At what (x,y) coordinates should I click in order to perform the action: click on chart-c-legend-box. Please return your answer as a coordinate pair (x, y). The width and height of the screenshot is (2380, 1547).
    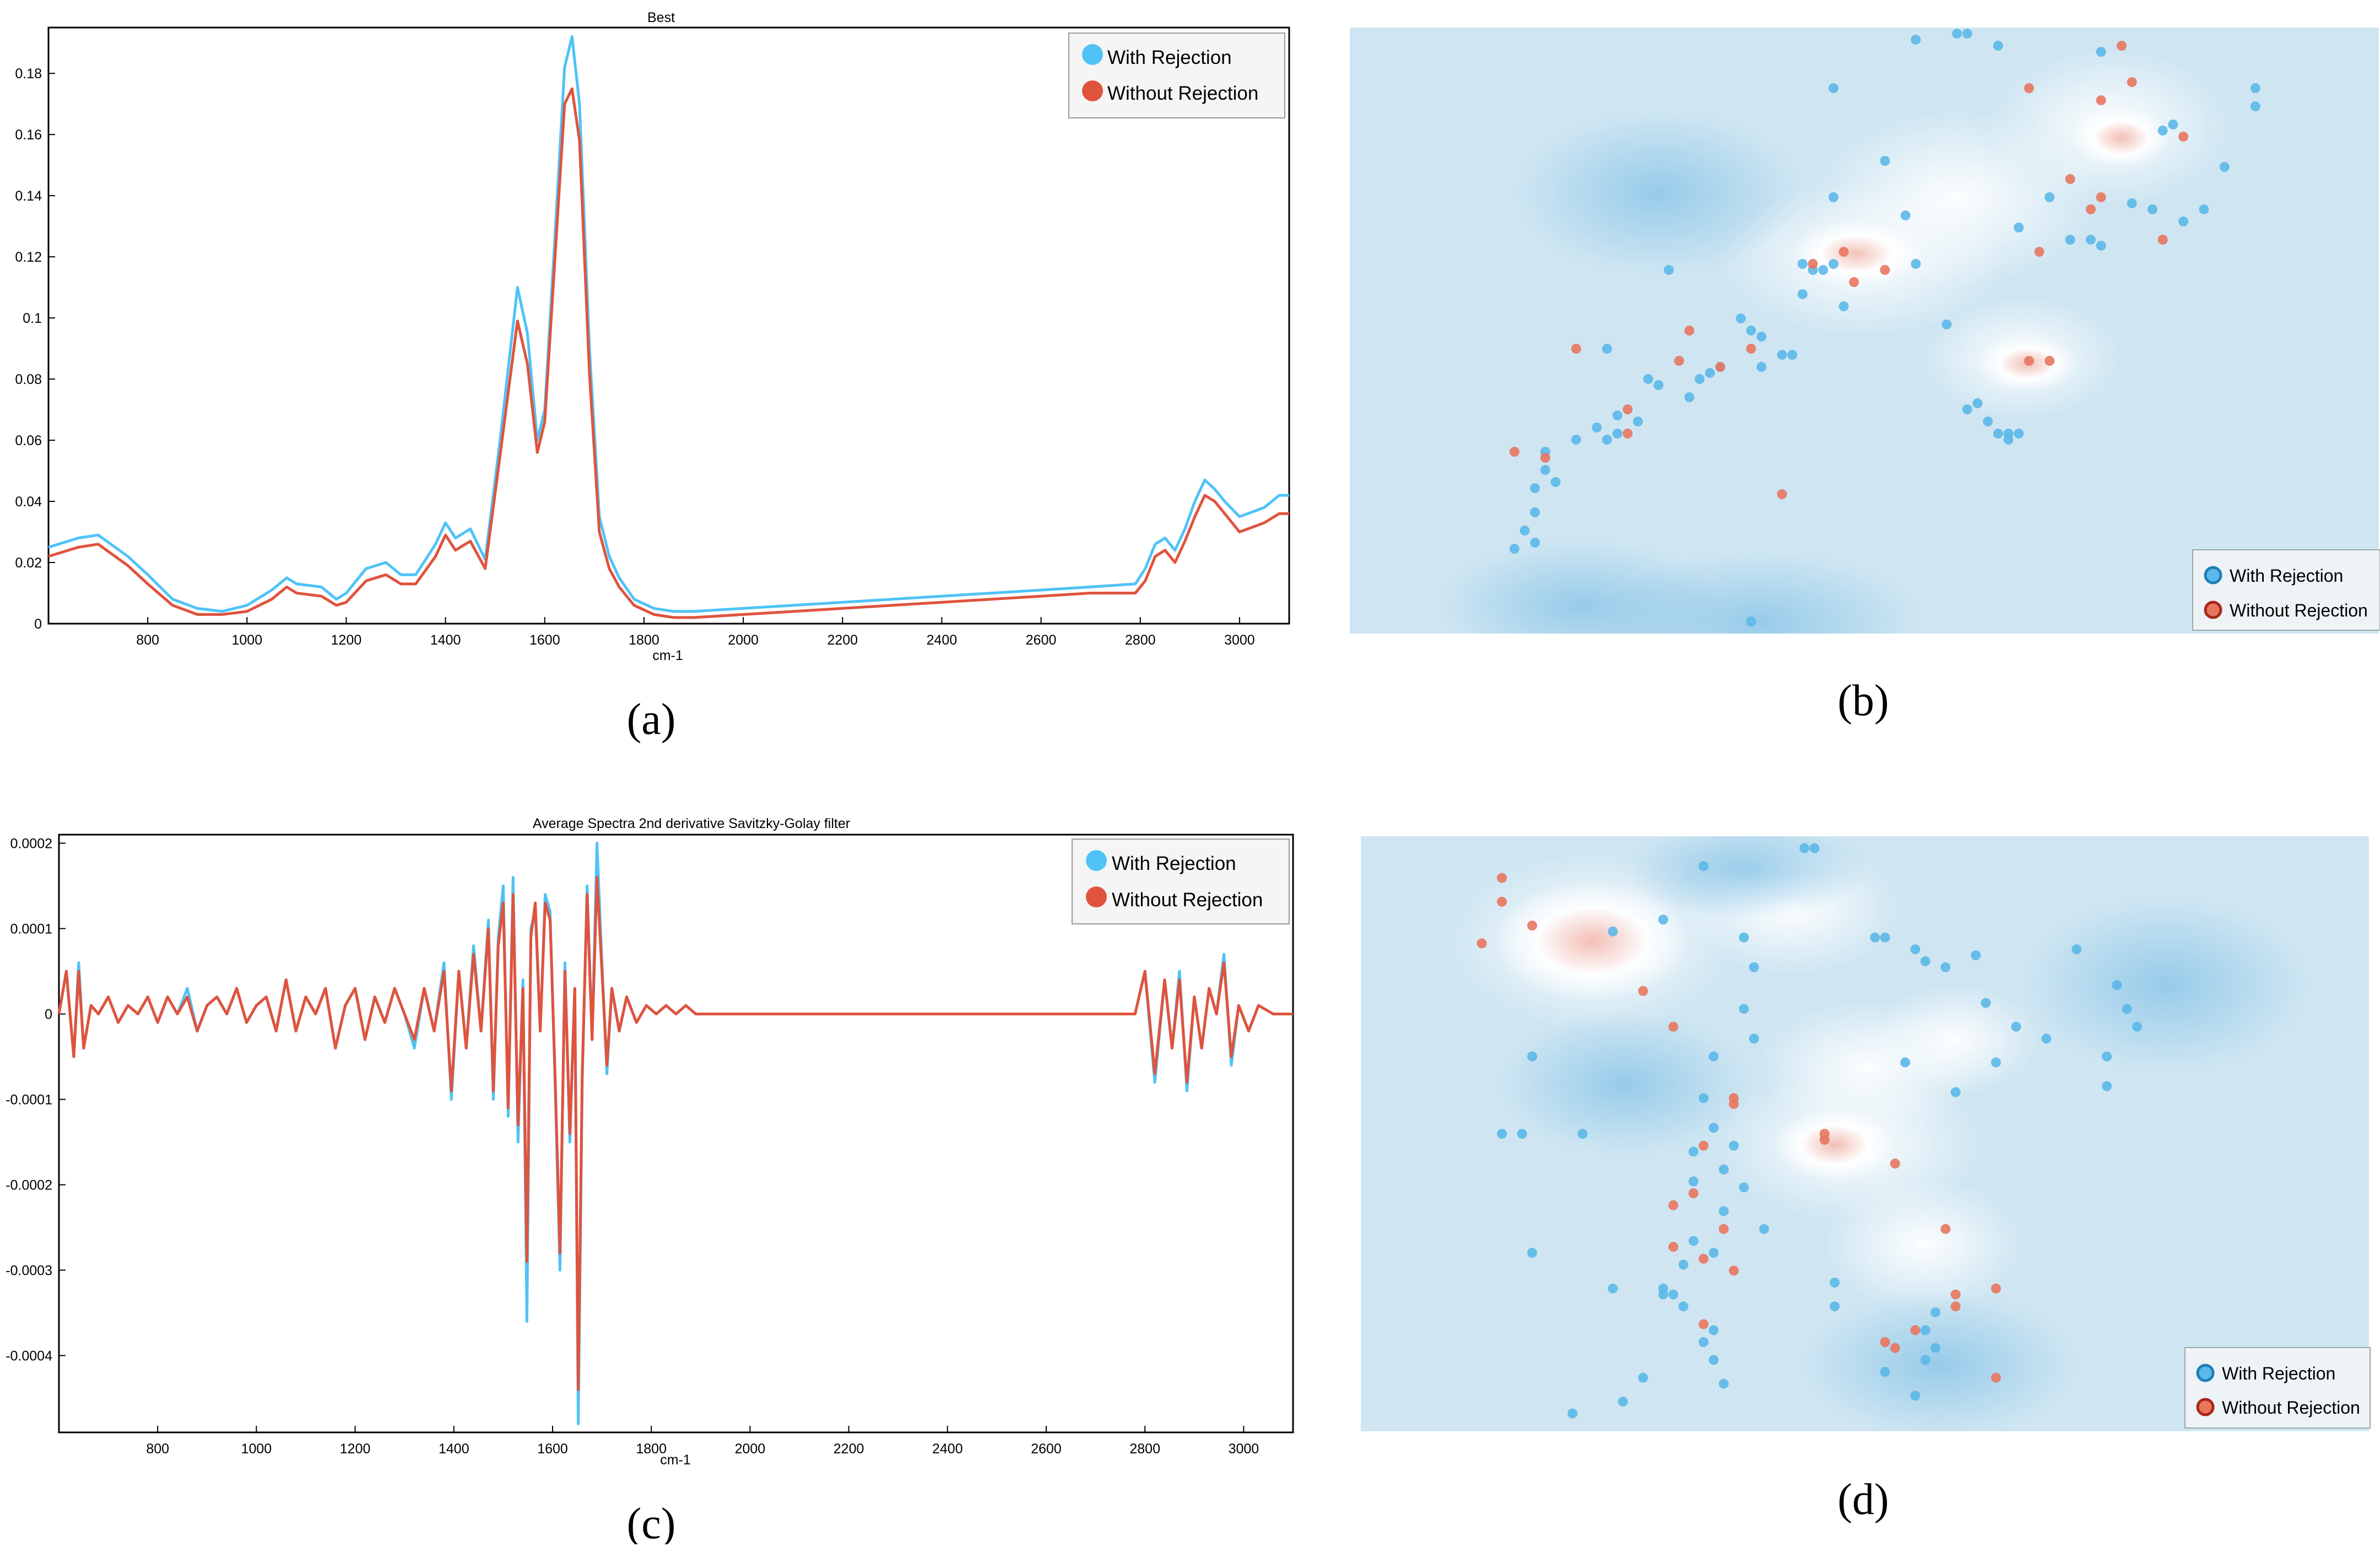
    Looking at the image, I should click on (1181, 882).